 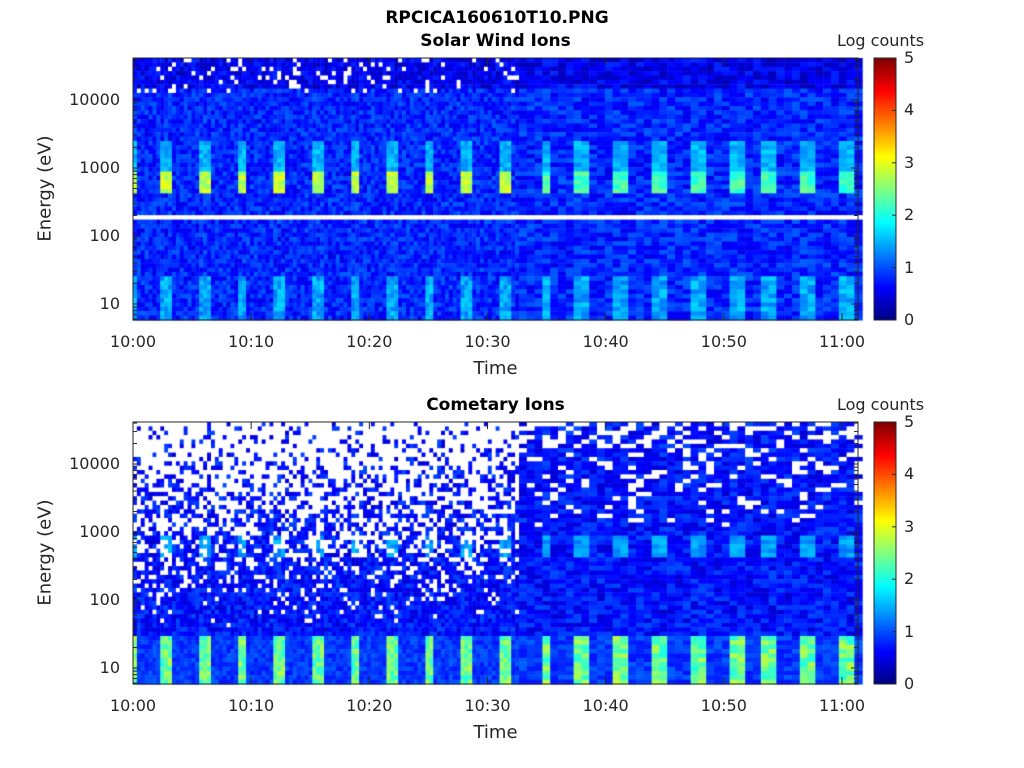 What do you see at coordinates (495, 41) in the screenshot?
I see `panel-title: Solar Wind Ions` at bounding box center [495, 41].